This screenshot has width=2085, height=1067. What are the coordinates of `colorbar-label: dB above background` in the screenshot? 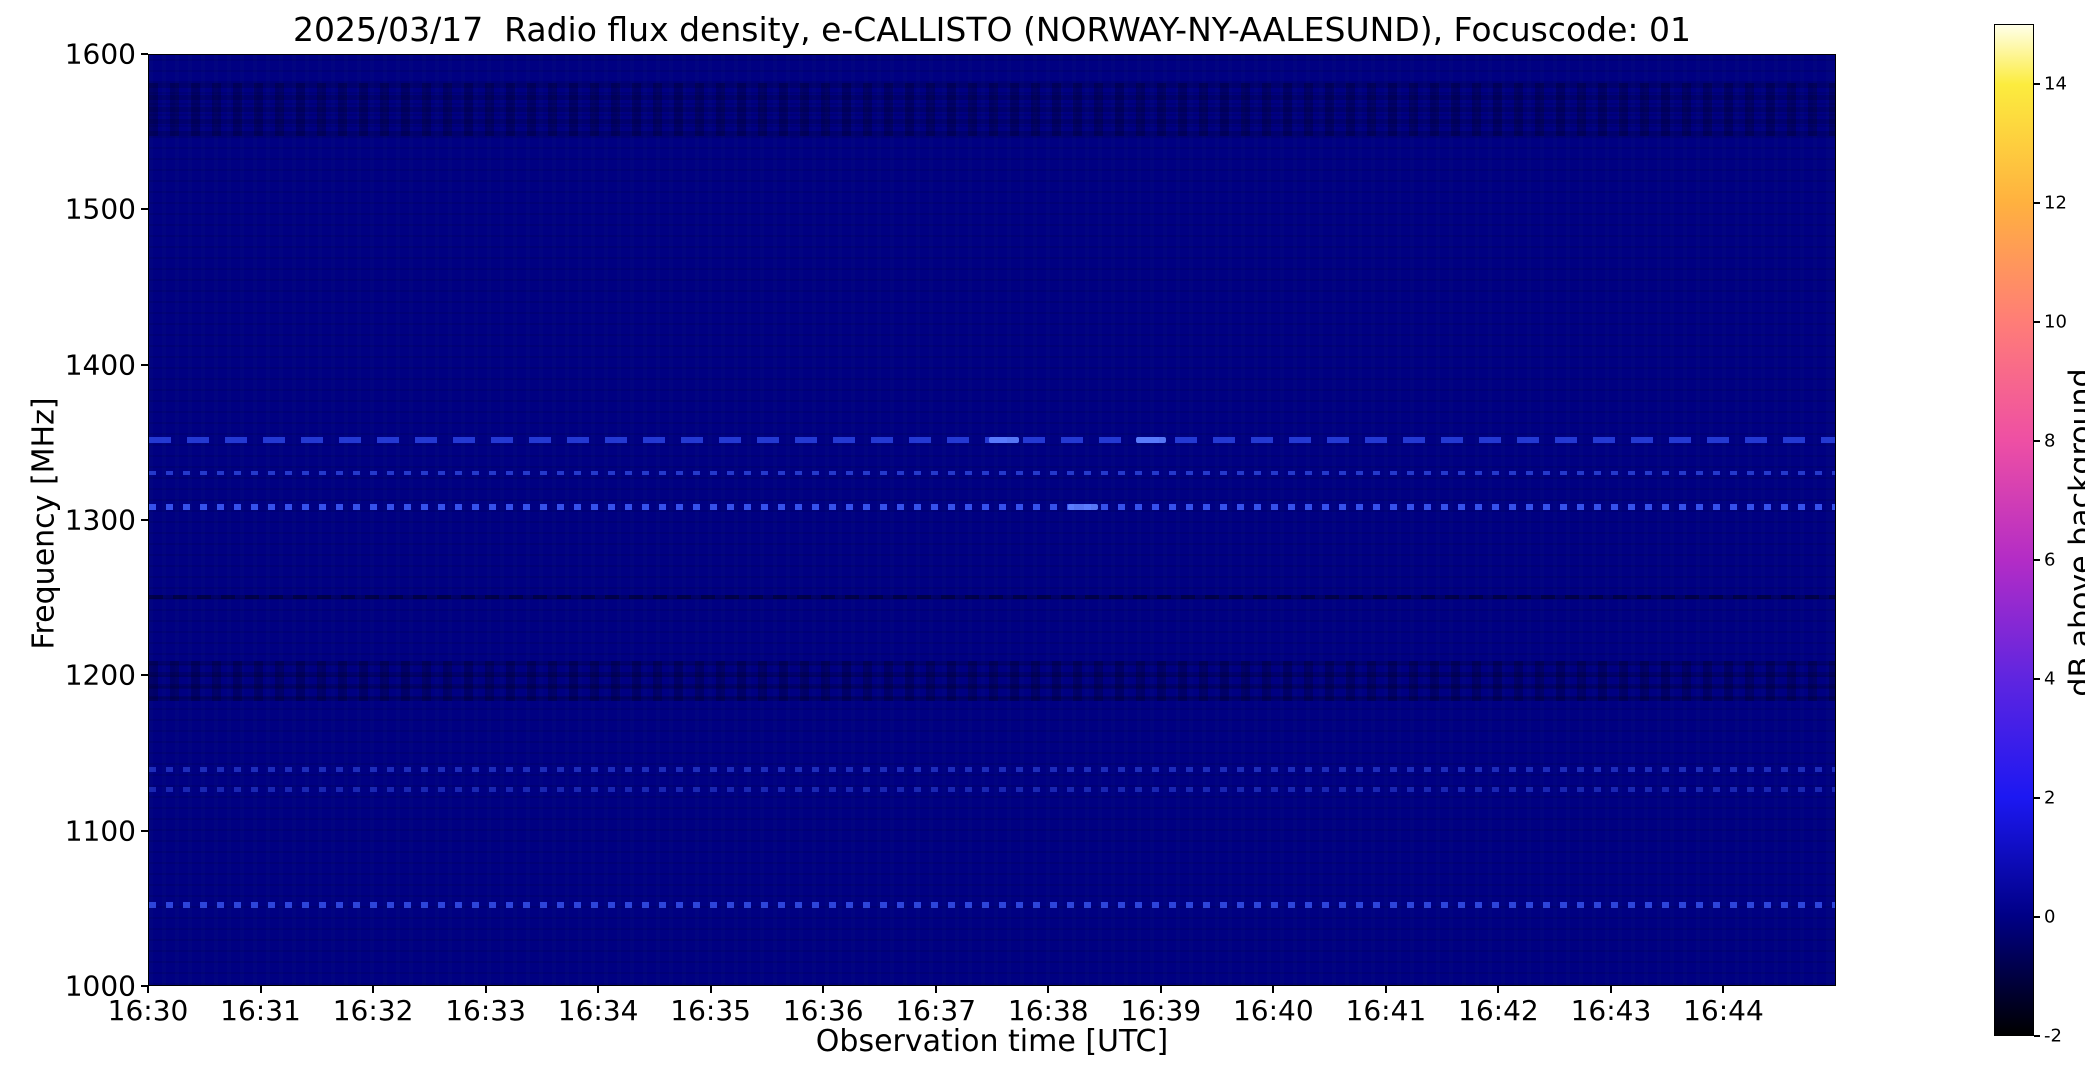 It's located at (2074, 532).